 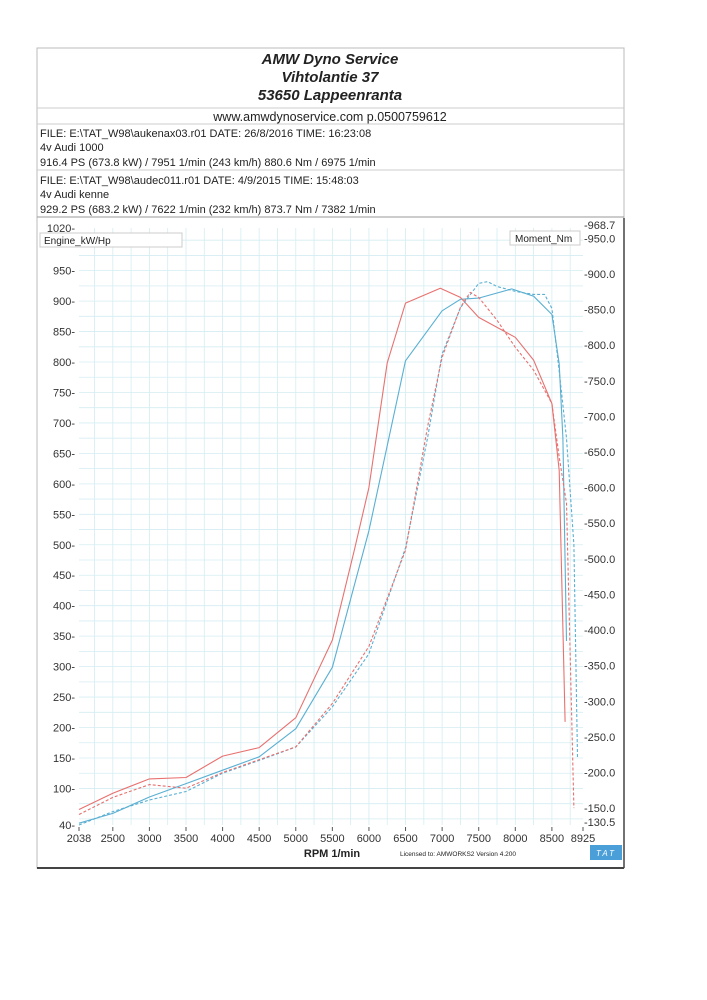 I want to click on y2-tick-label: -450.0, so click(x=599, y=595).